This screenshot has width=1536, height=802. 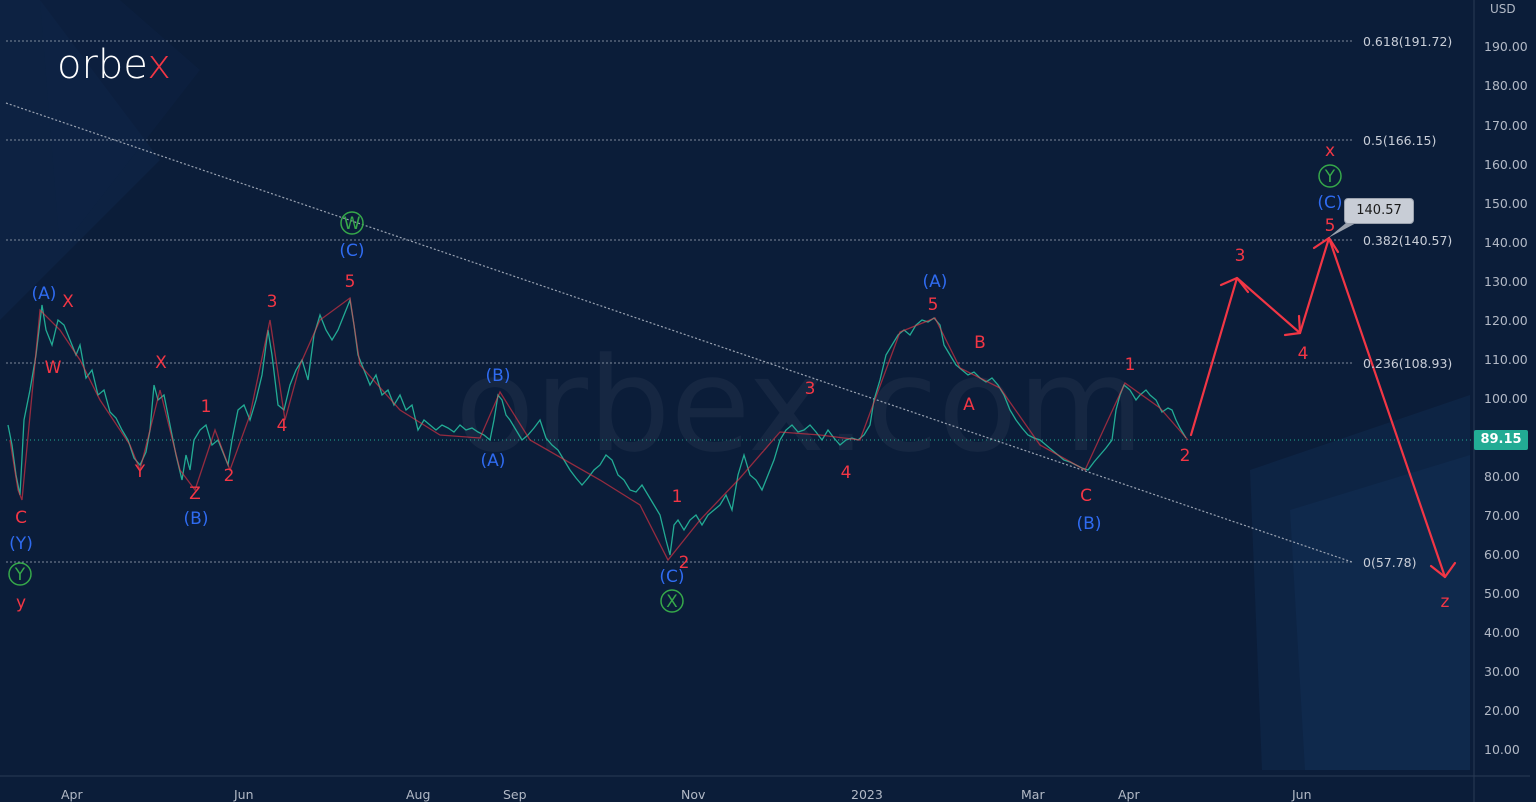 I want to click on svg-text: z, so click(x=1445, y=602).